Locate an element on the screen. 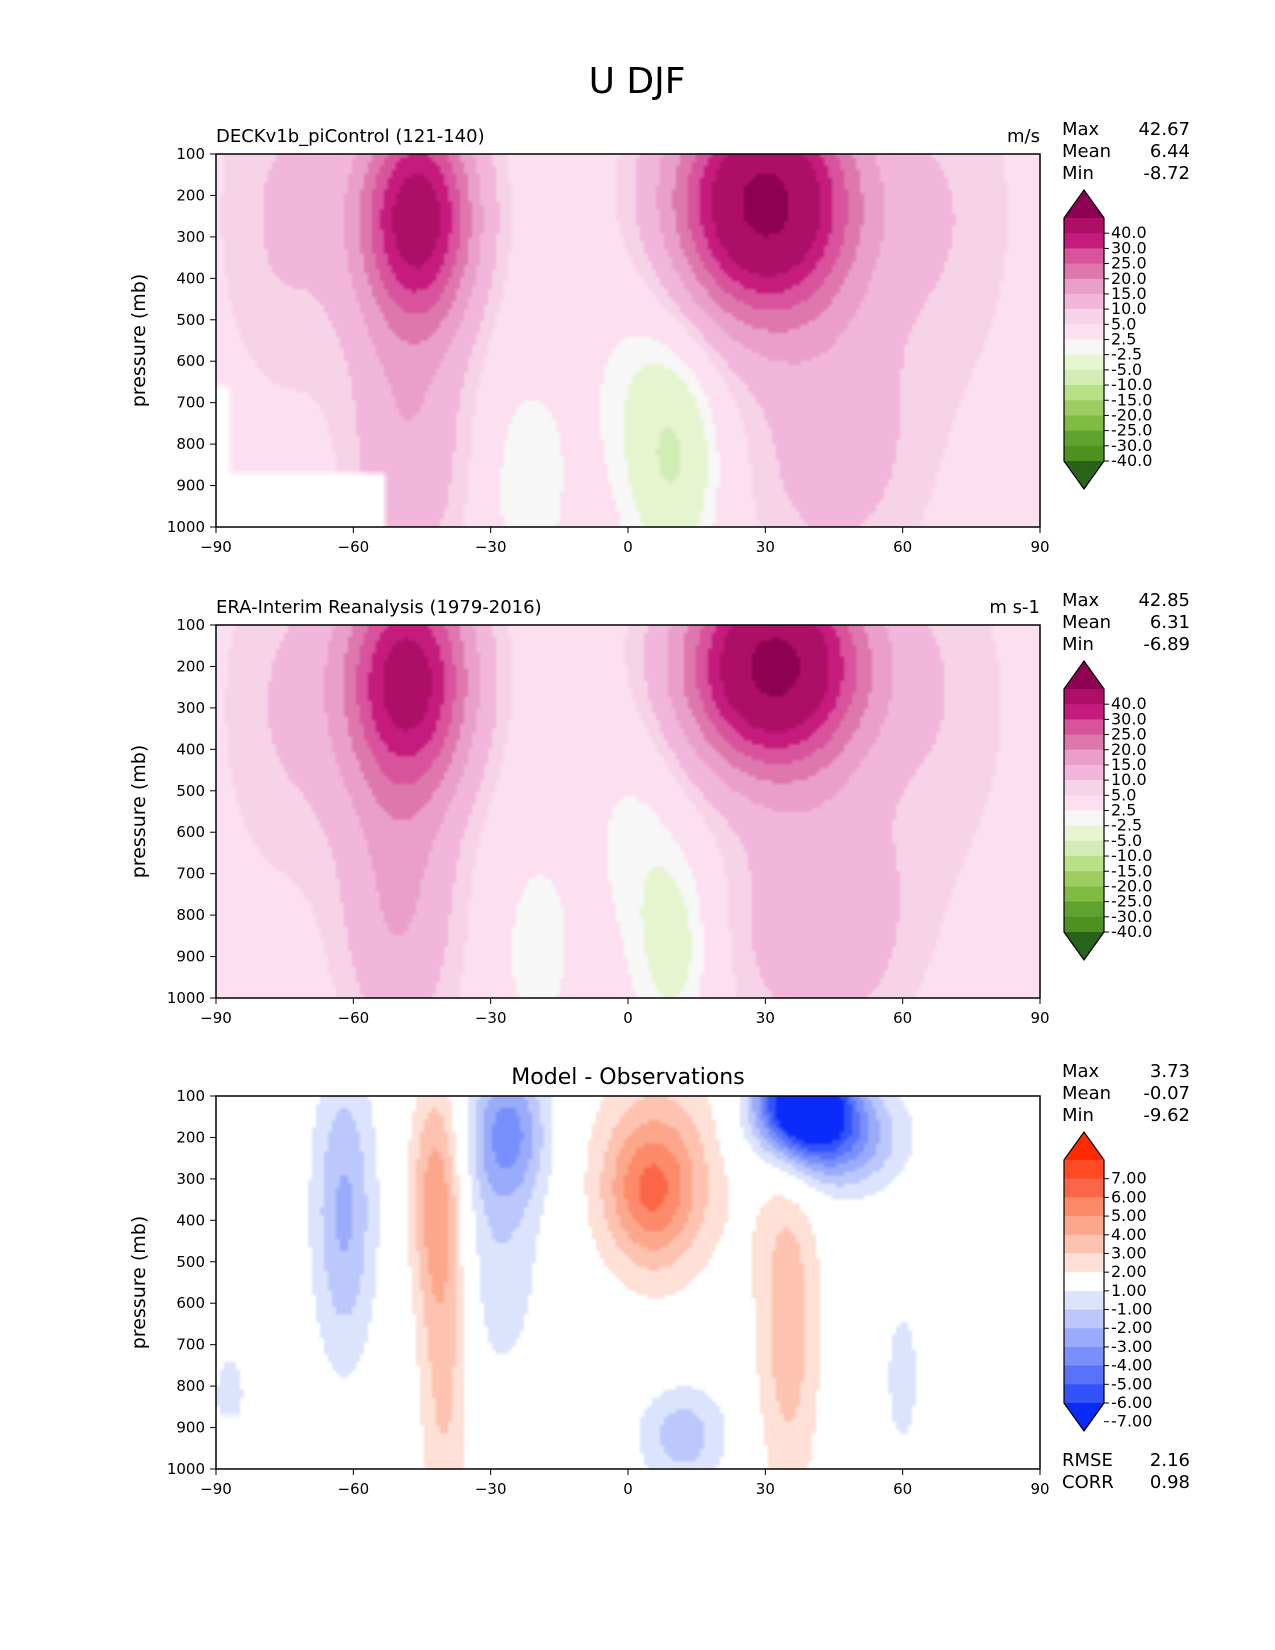 Image resolution: width=1275 pixels, height=1650 pixels. colorbar-level-label: 2.5 is located at coordinates (1123, 339).